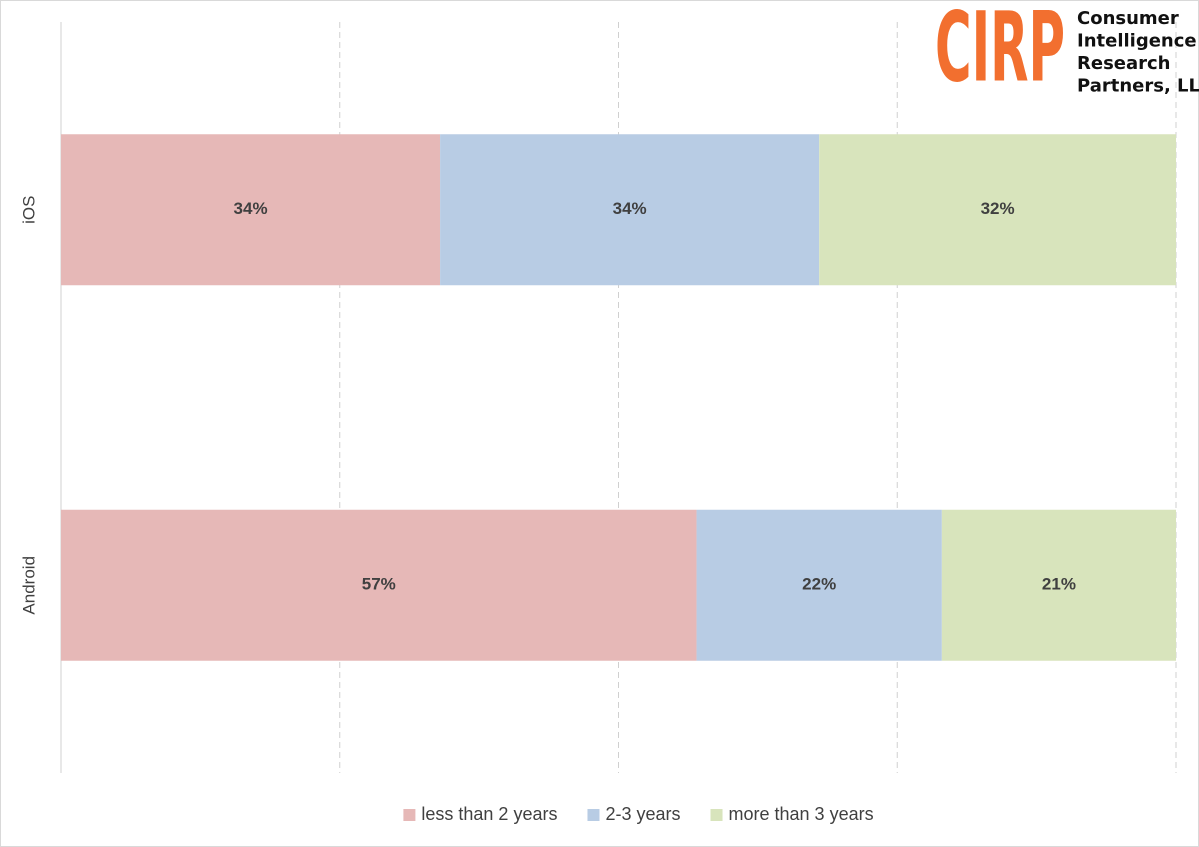  Describe the element at coordinates (1000, 51) in the screenshot. I see `logo-mark: CIRP` at that location.